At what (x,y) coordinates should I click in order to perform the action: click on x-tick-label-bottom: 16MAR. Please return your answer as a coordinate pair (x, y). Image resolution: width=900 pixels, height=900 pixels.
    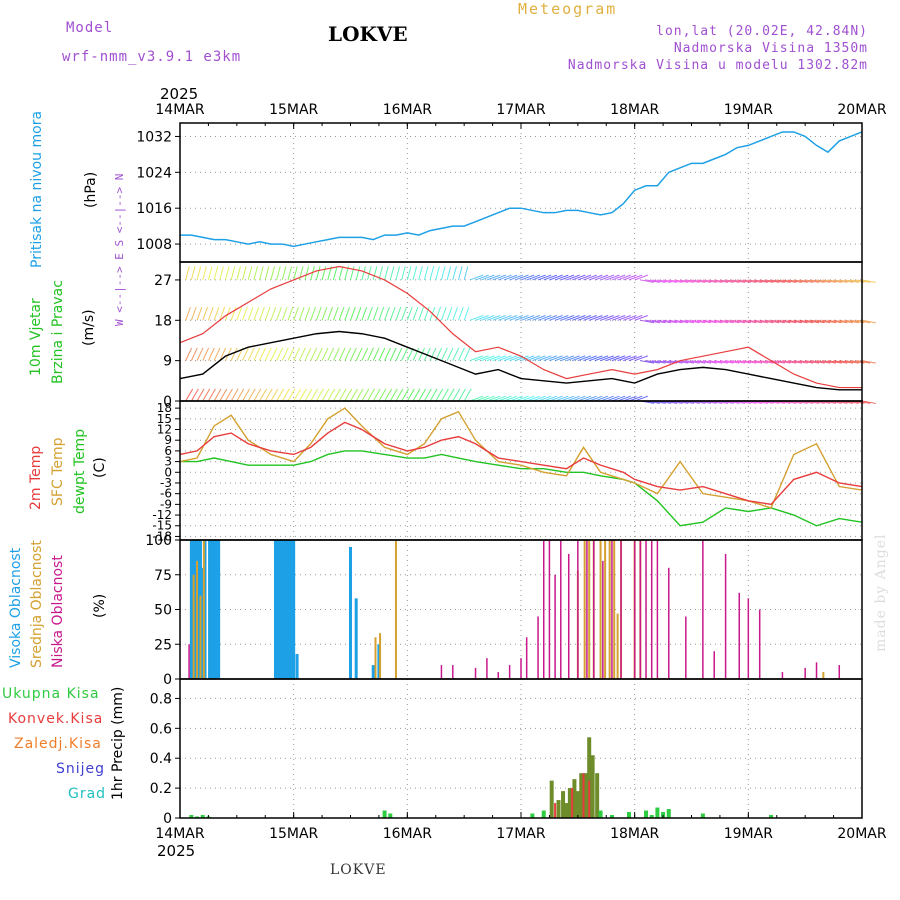
    Looking at the image, I should click on (407, 834).